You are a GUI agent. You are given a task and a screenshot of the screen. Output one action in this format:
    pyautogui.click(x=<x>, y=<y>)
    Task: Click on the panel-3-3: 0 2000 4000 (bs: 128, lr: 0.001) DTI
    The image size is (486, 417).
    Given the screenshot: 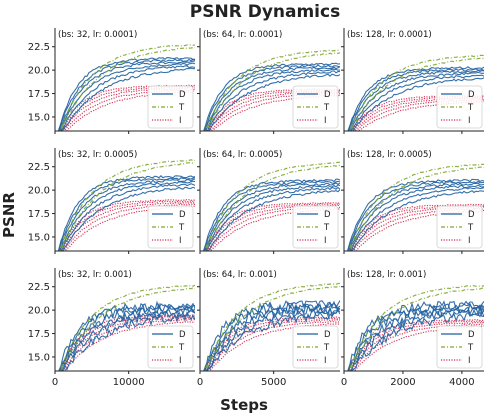 What is the action you would take?
    pyautogui.click(x=412, y=328)
    